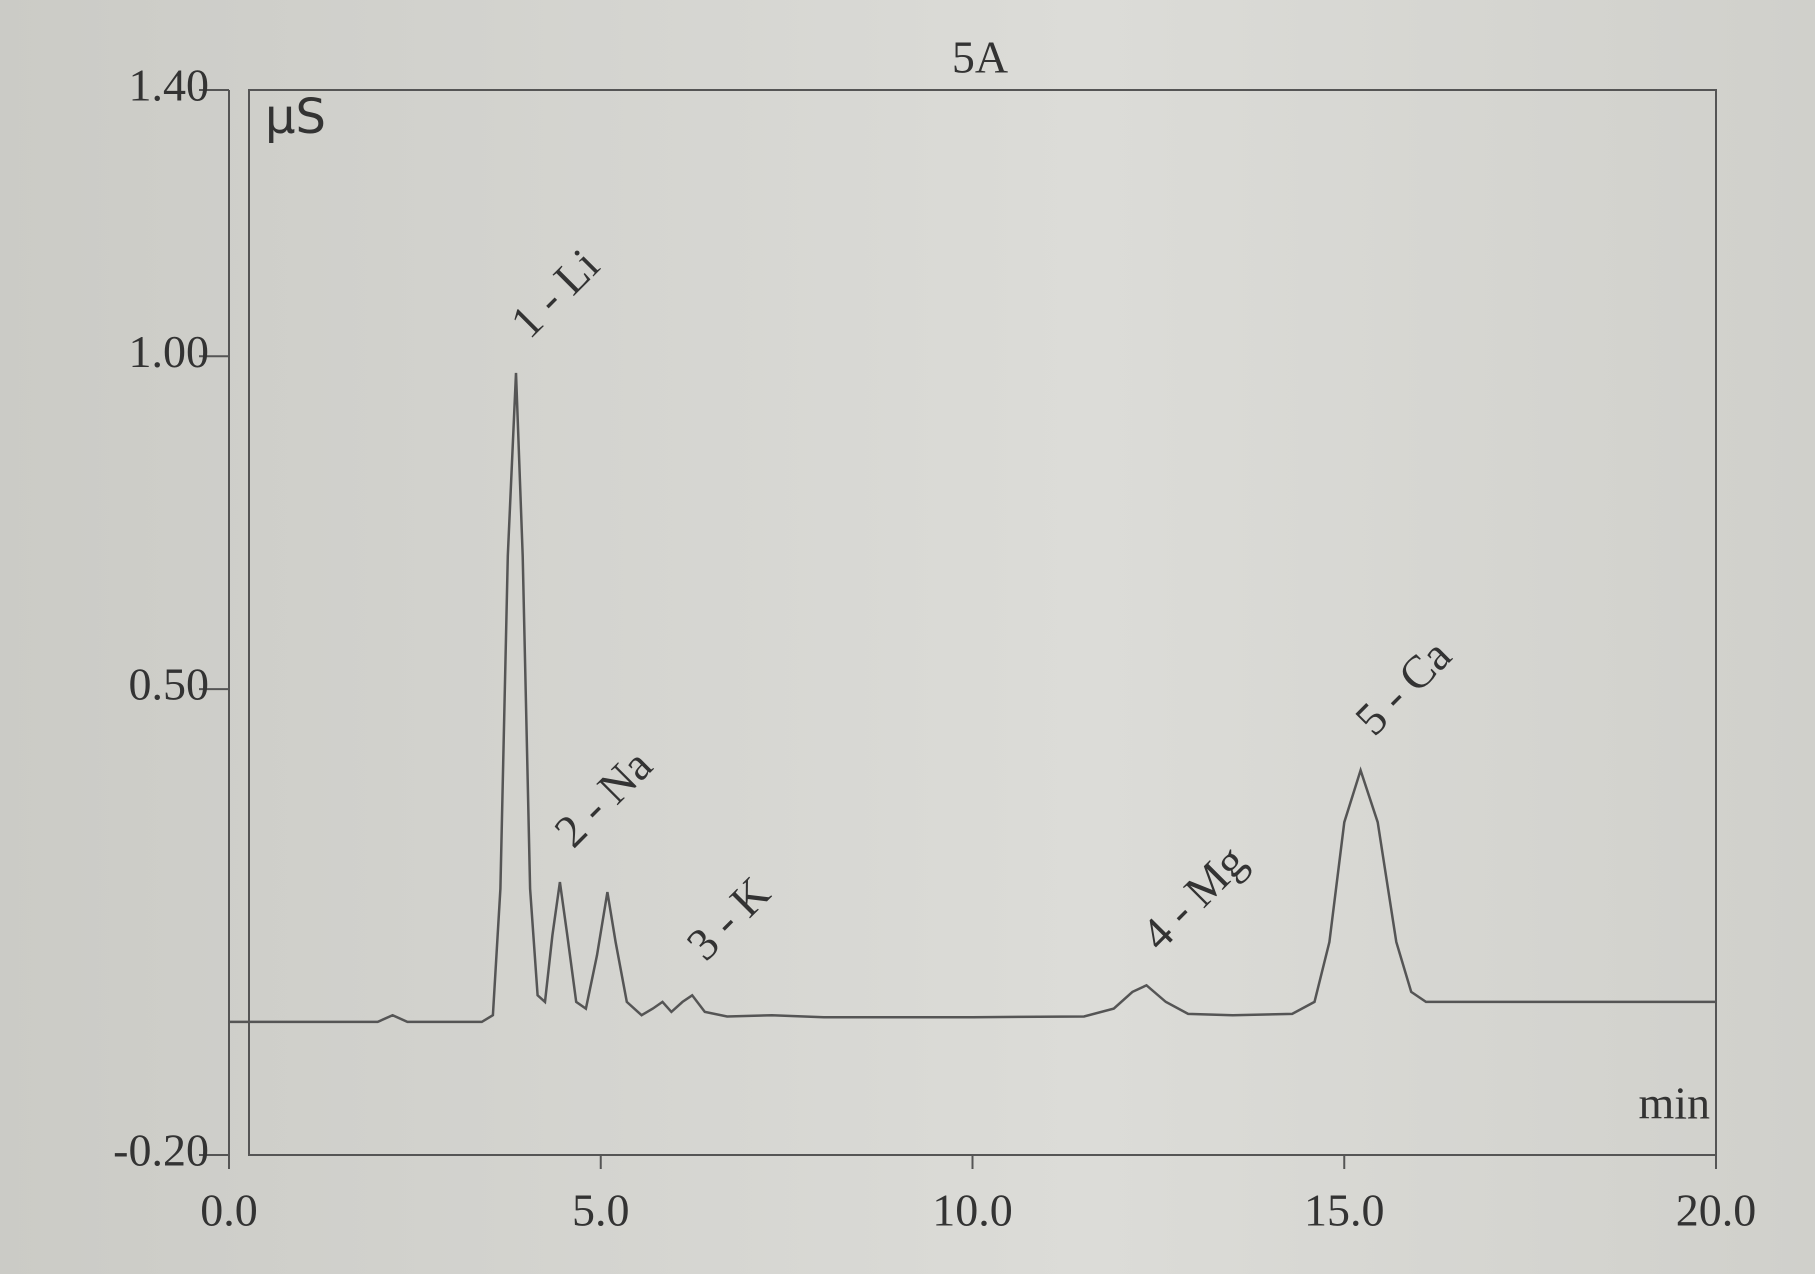 This screenshot has width=1815, height=1274. What do you see at coordinates (229, 1210) in the screenshot?
I see `x-tick-label: 0.0` at bounding box center [229, 1210].